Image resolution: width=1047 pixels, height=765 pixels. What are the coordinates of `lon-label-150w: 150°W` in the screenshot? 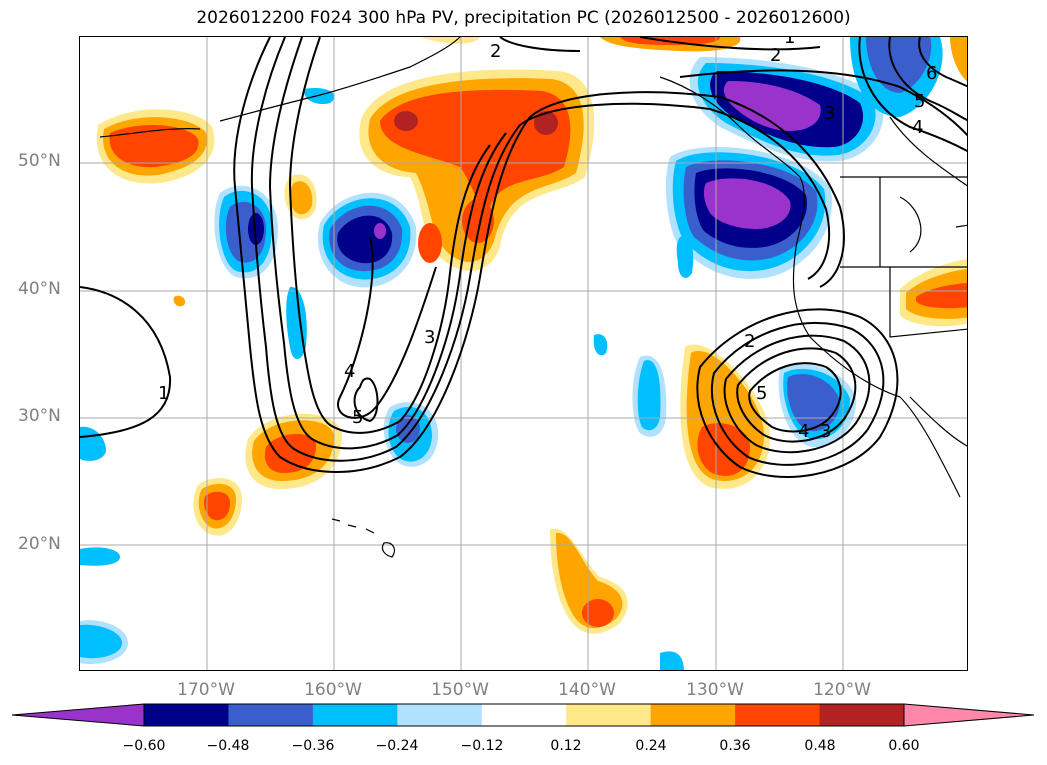 It's located at (460, 690).